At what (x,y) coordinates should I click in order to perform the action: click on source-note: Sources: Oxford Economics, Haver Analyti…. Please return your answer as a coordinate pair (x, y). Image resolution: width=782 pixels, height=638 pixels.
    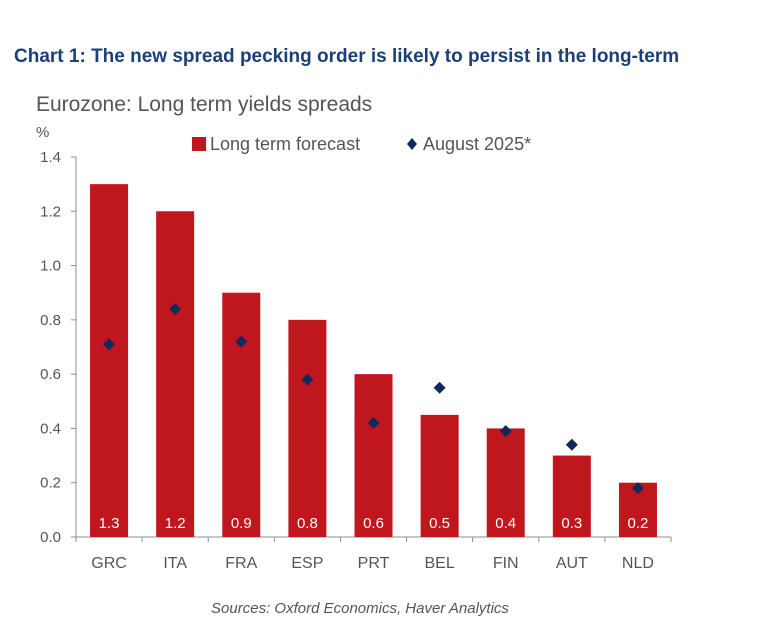
    Looking at the image, I should click on (360, 608).